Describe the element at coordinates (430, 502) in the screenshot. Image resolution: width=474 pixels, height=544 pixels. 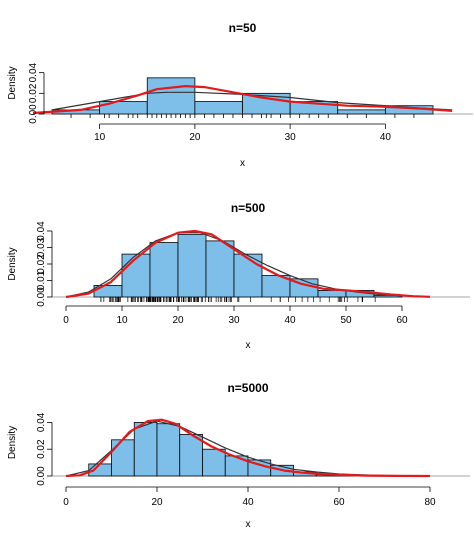
I see `x-tick-label: 80` at that location.